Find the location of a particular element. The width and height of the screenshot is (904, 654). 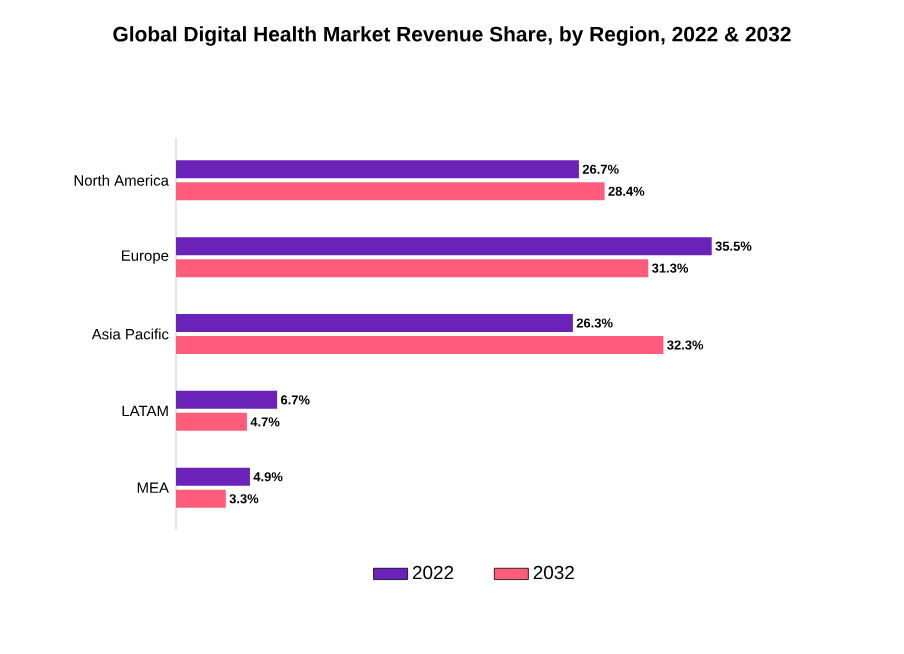

legend-label: 2032 is located at coordinates (553, 572).